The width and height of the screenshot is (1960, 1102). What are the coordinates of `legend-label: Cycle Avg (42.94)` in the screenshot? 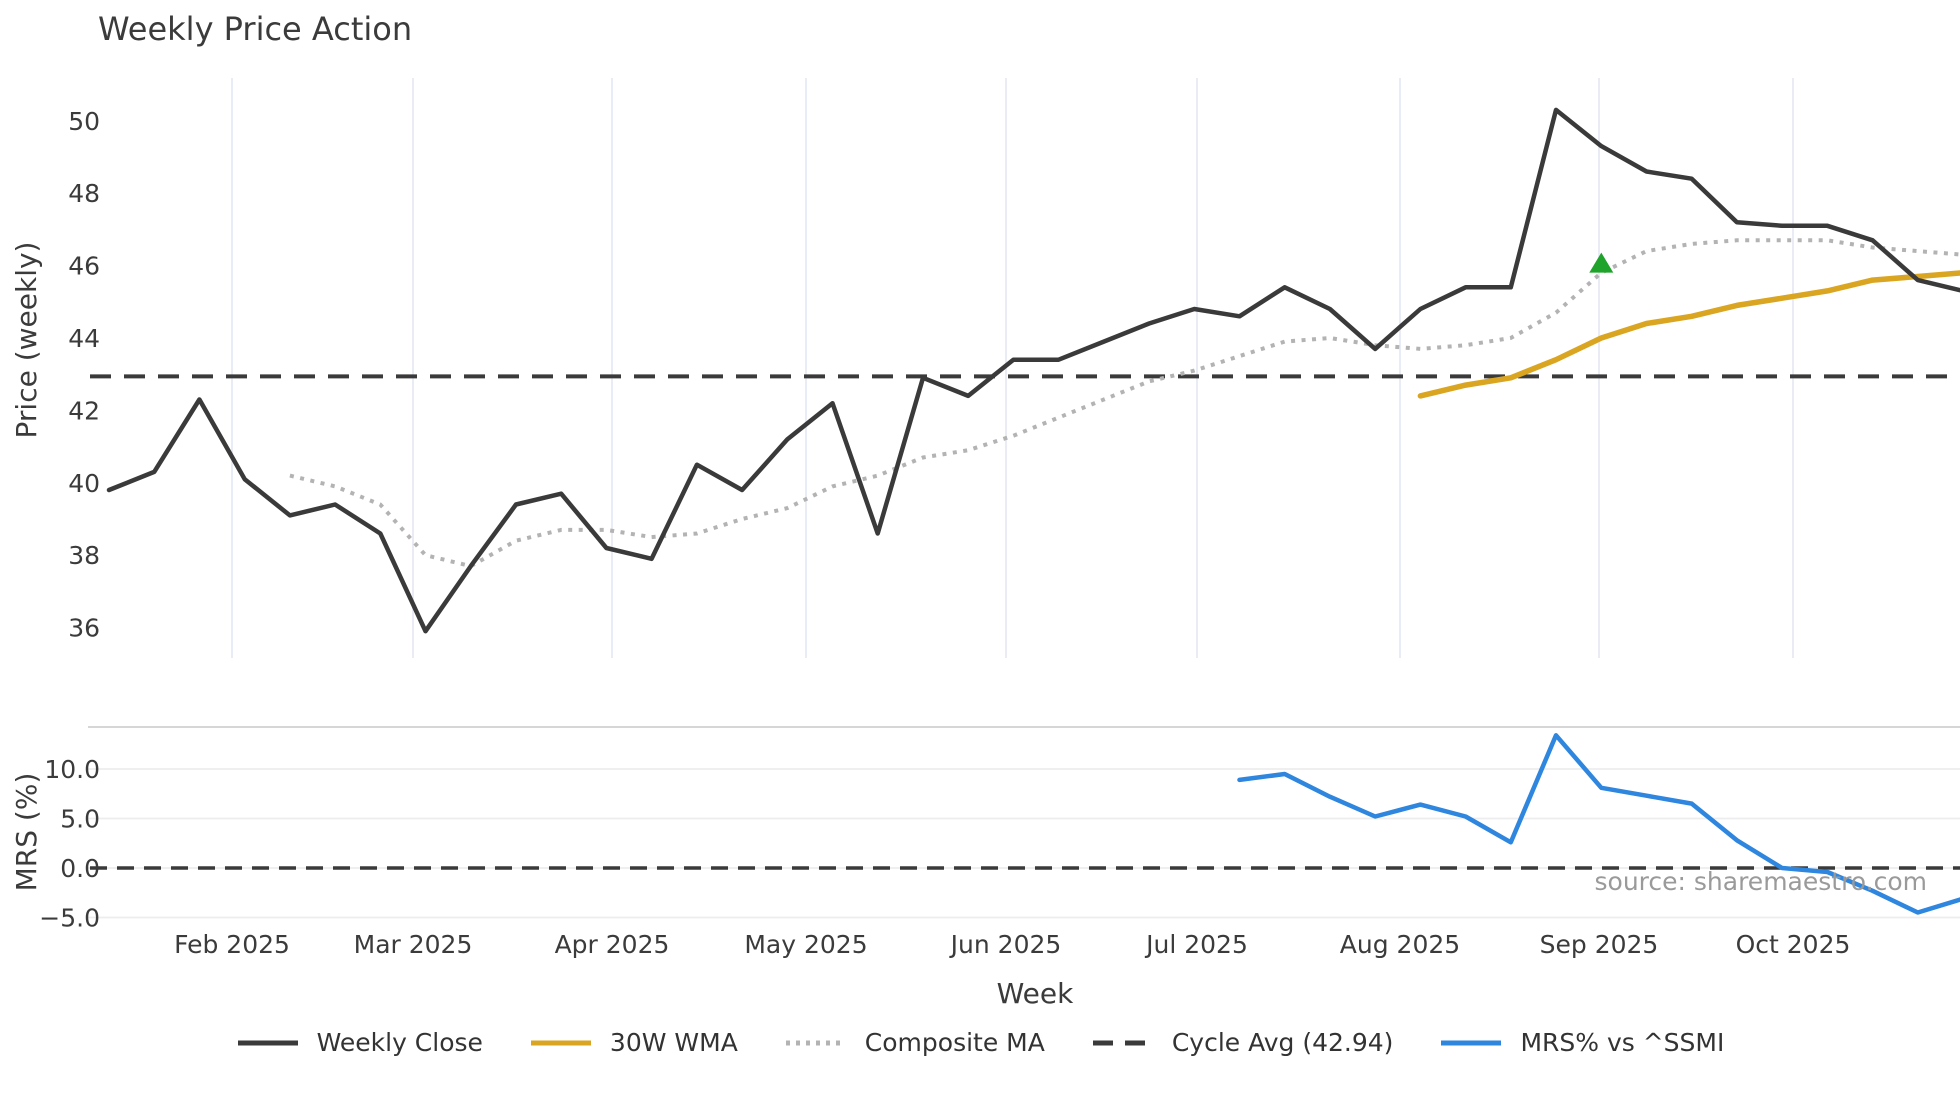 It's located at (1282, 1042).